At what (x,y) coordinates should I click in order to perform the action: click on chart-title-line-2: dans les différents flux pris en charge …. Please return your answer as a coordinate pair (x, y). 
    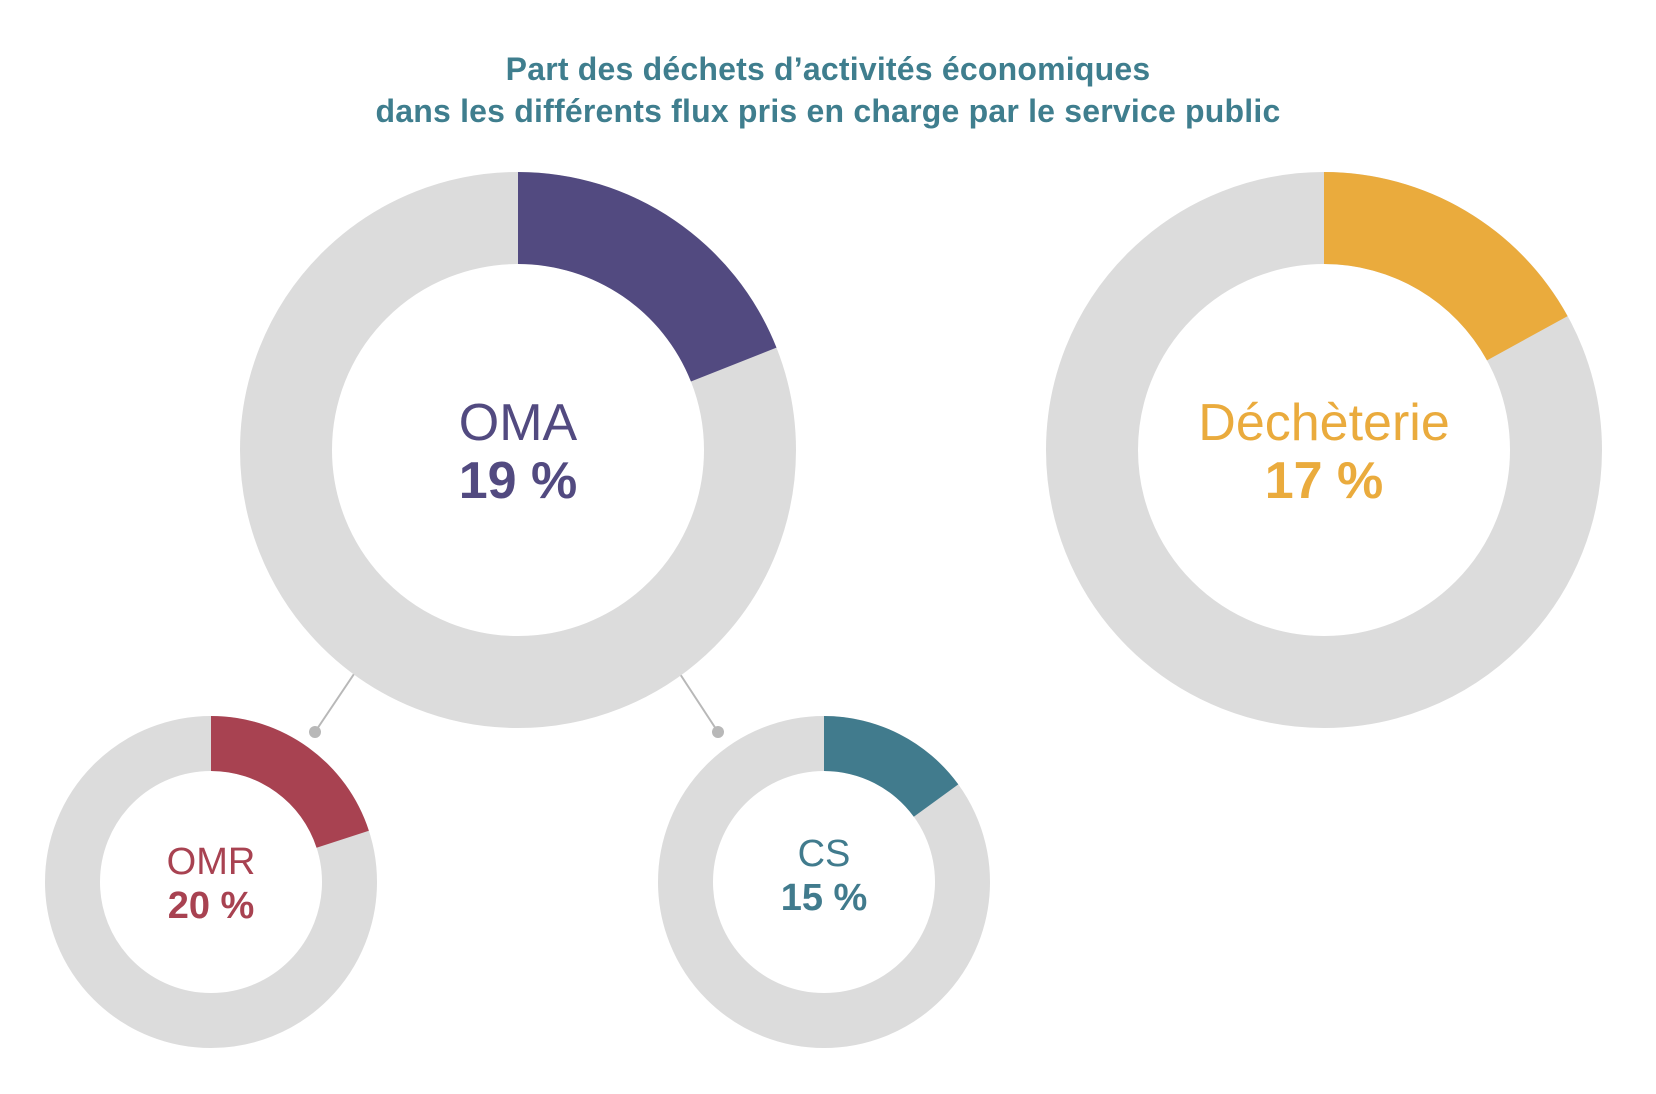
    Looking at the image, I should click on (828, 111).